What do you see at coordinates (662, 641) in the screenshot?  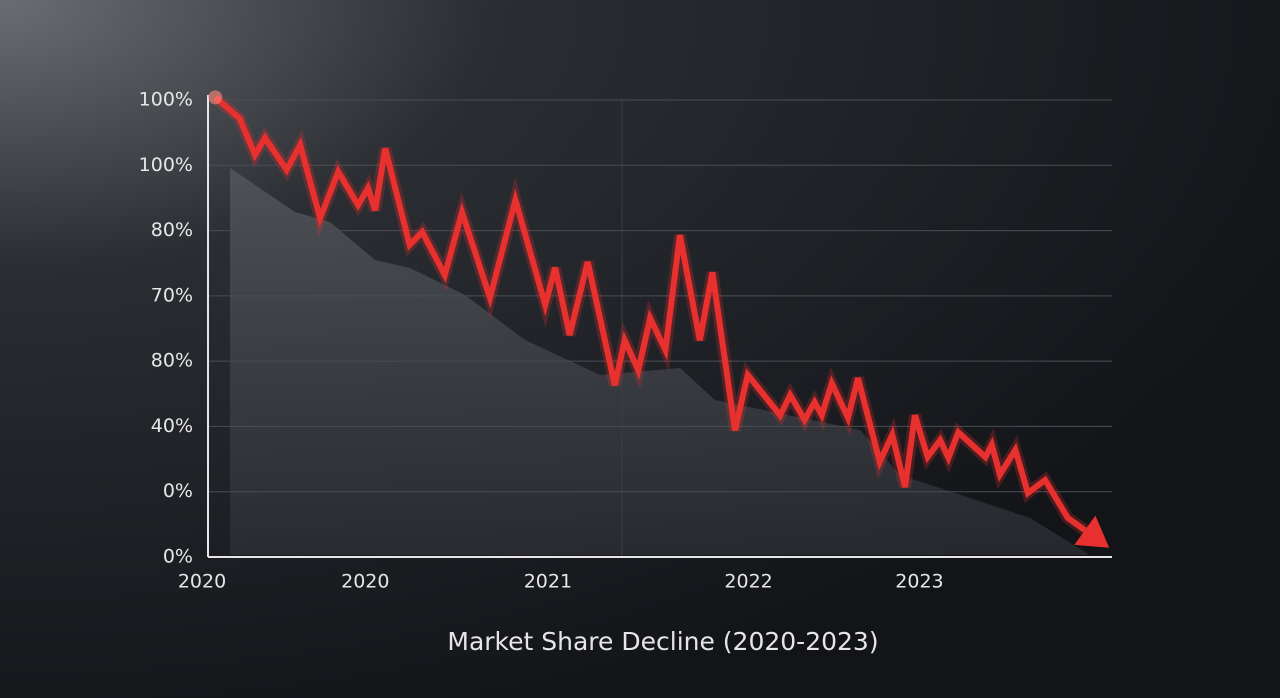 I see `chart-title: Market Share Decline (2020-2023)` at bounding box center [662, 641].